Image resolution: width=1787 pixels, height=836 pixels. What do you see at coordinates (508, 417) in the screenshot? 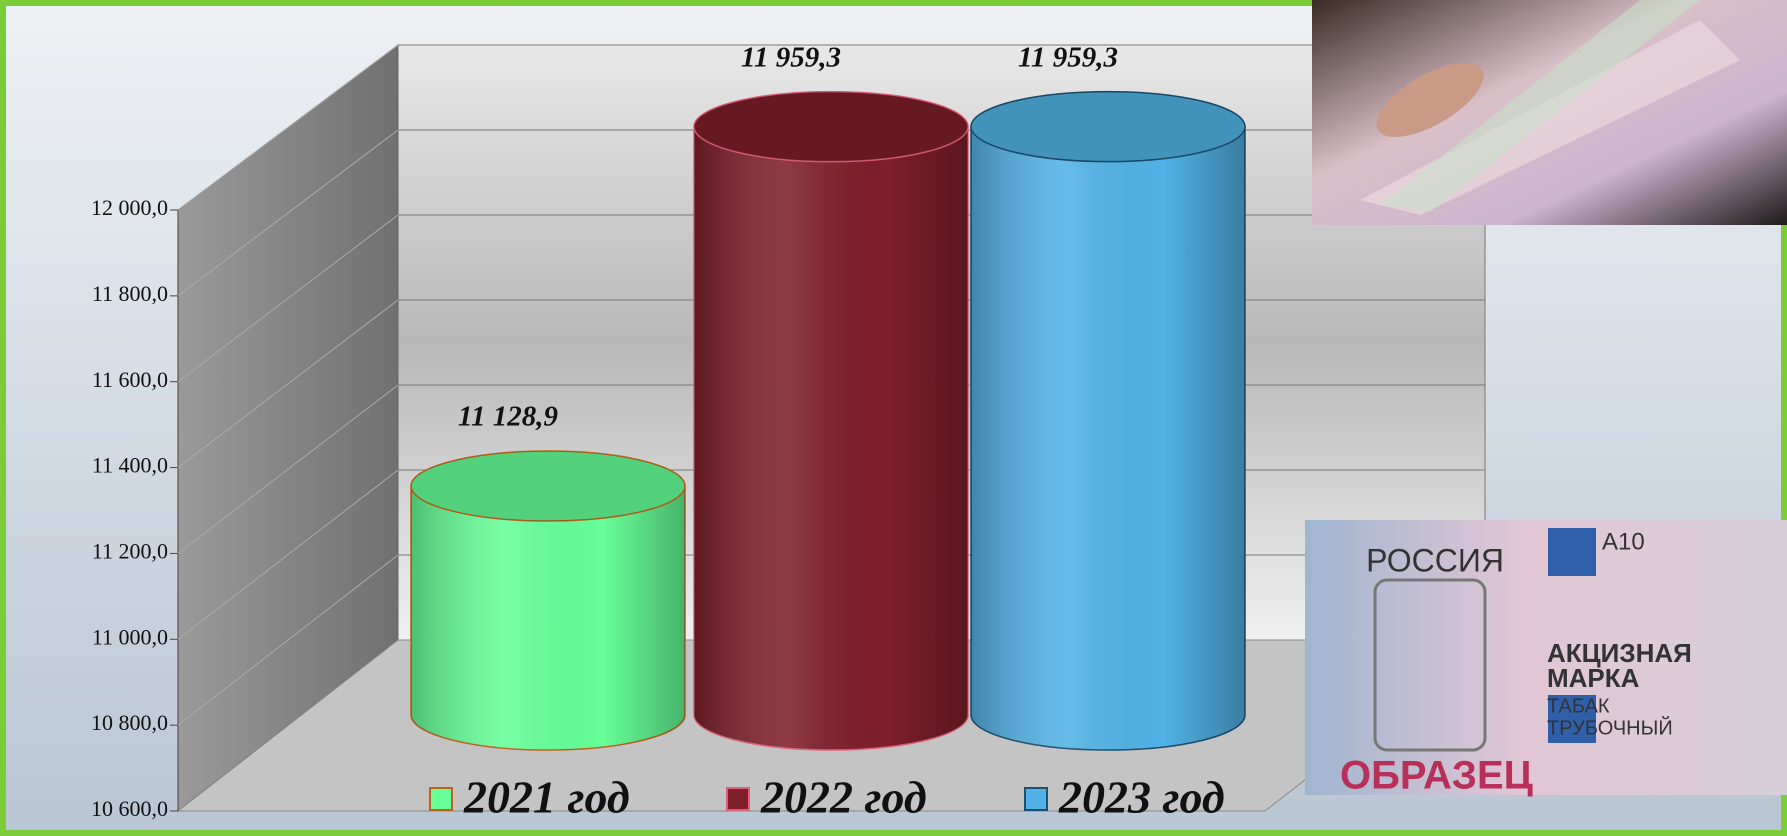
I see `data-label: 11 128,9` at bounding box center [508, 417].